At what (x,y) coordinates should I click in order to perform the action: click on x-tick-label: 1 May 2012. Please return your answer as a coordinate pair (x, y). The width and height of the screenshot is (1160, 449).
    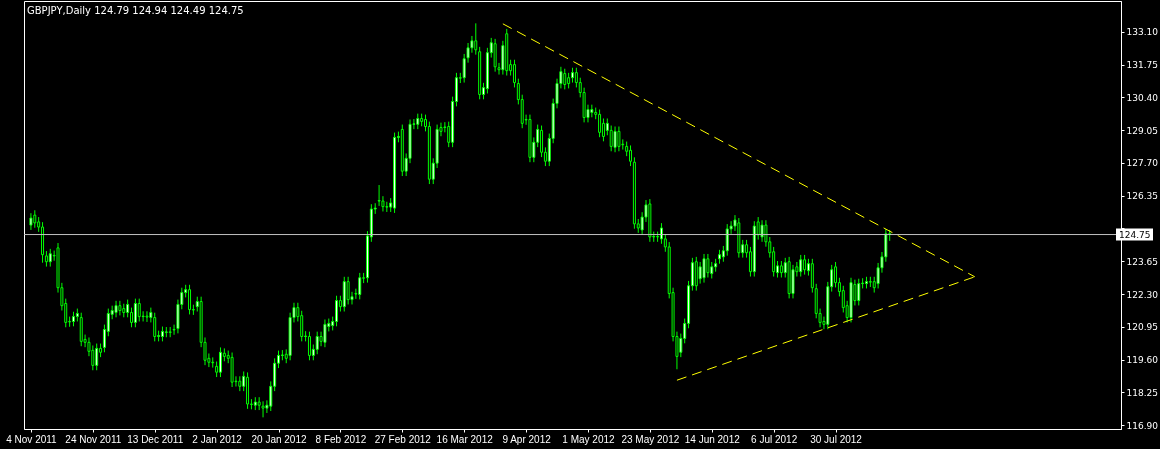
    Looking at the image, I should click on (589, 439).